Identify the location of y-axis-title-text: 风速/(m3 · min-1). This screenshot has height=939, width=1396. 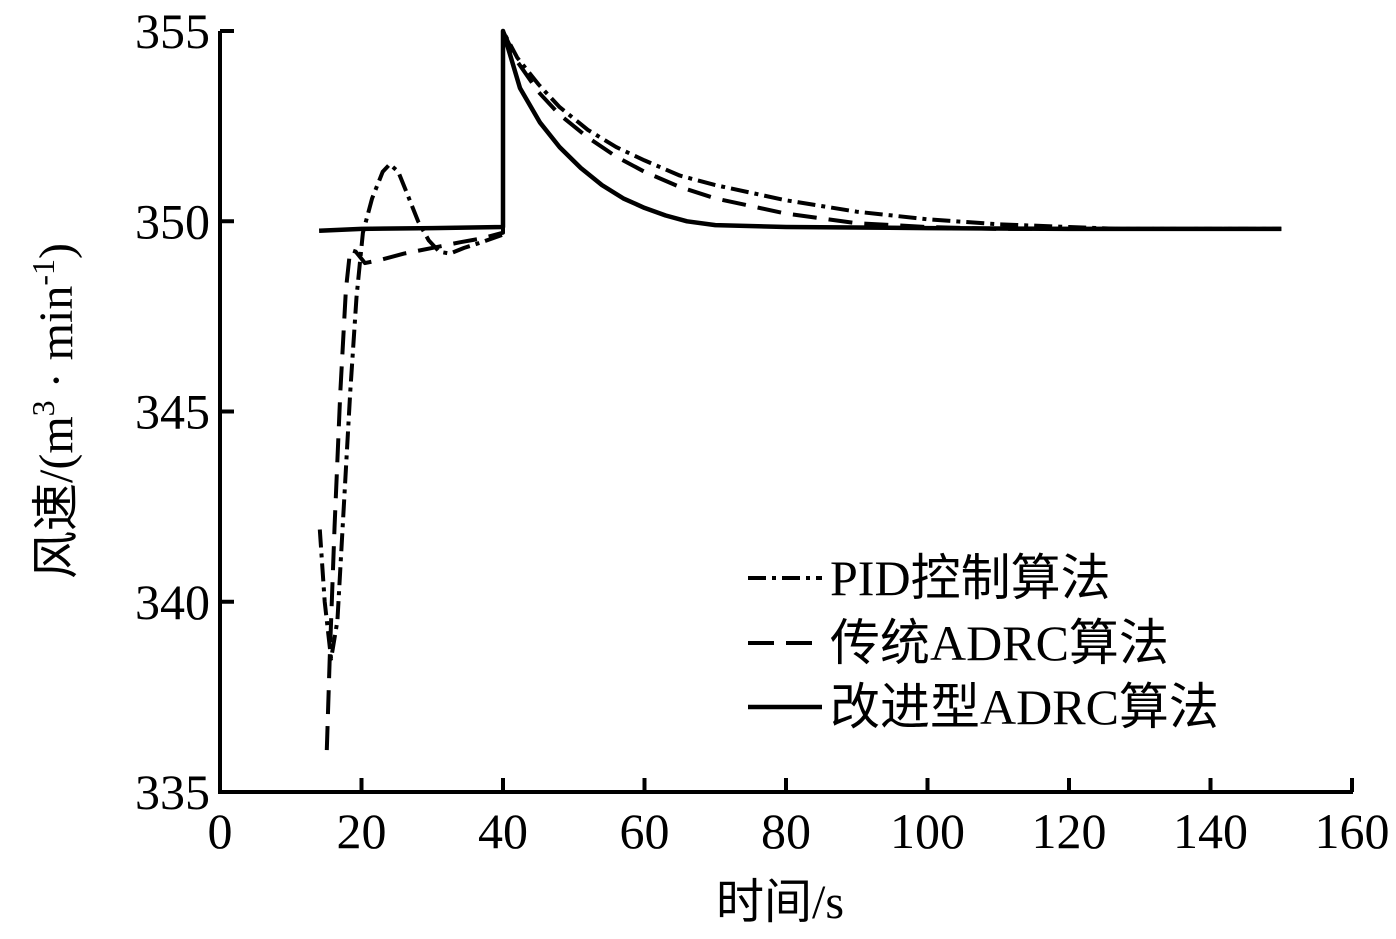
(54, 411).